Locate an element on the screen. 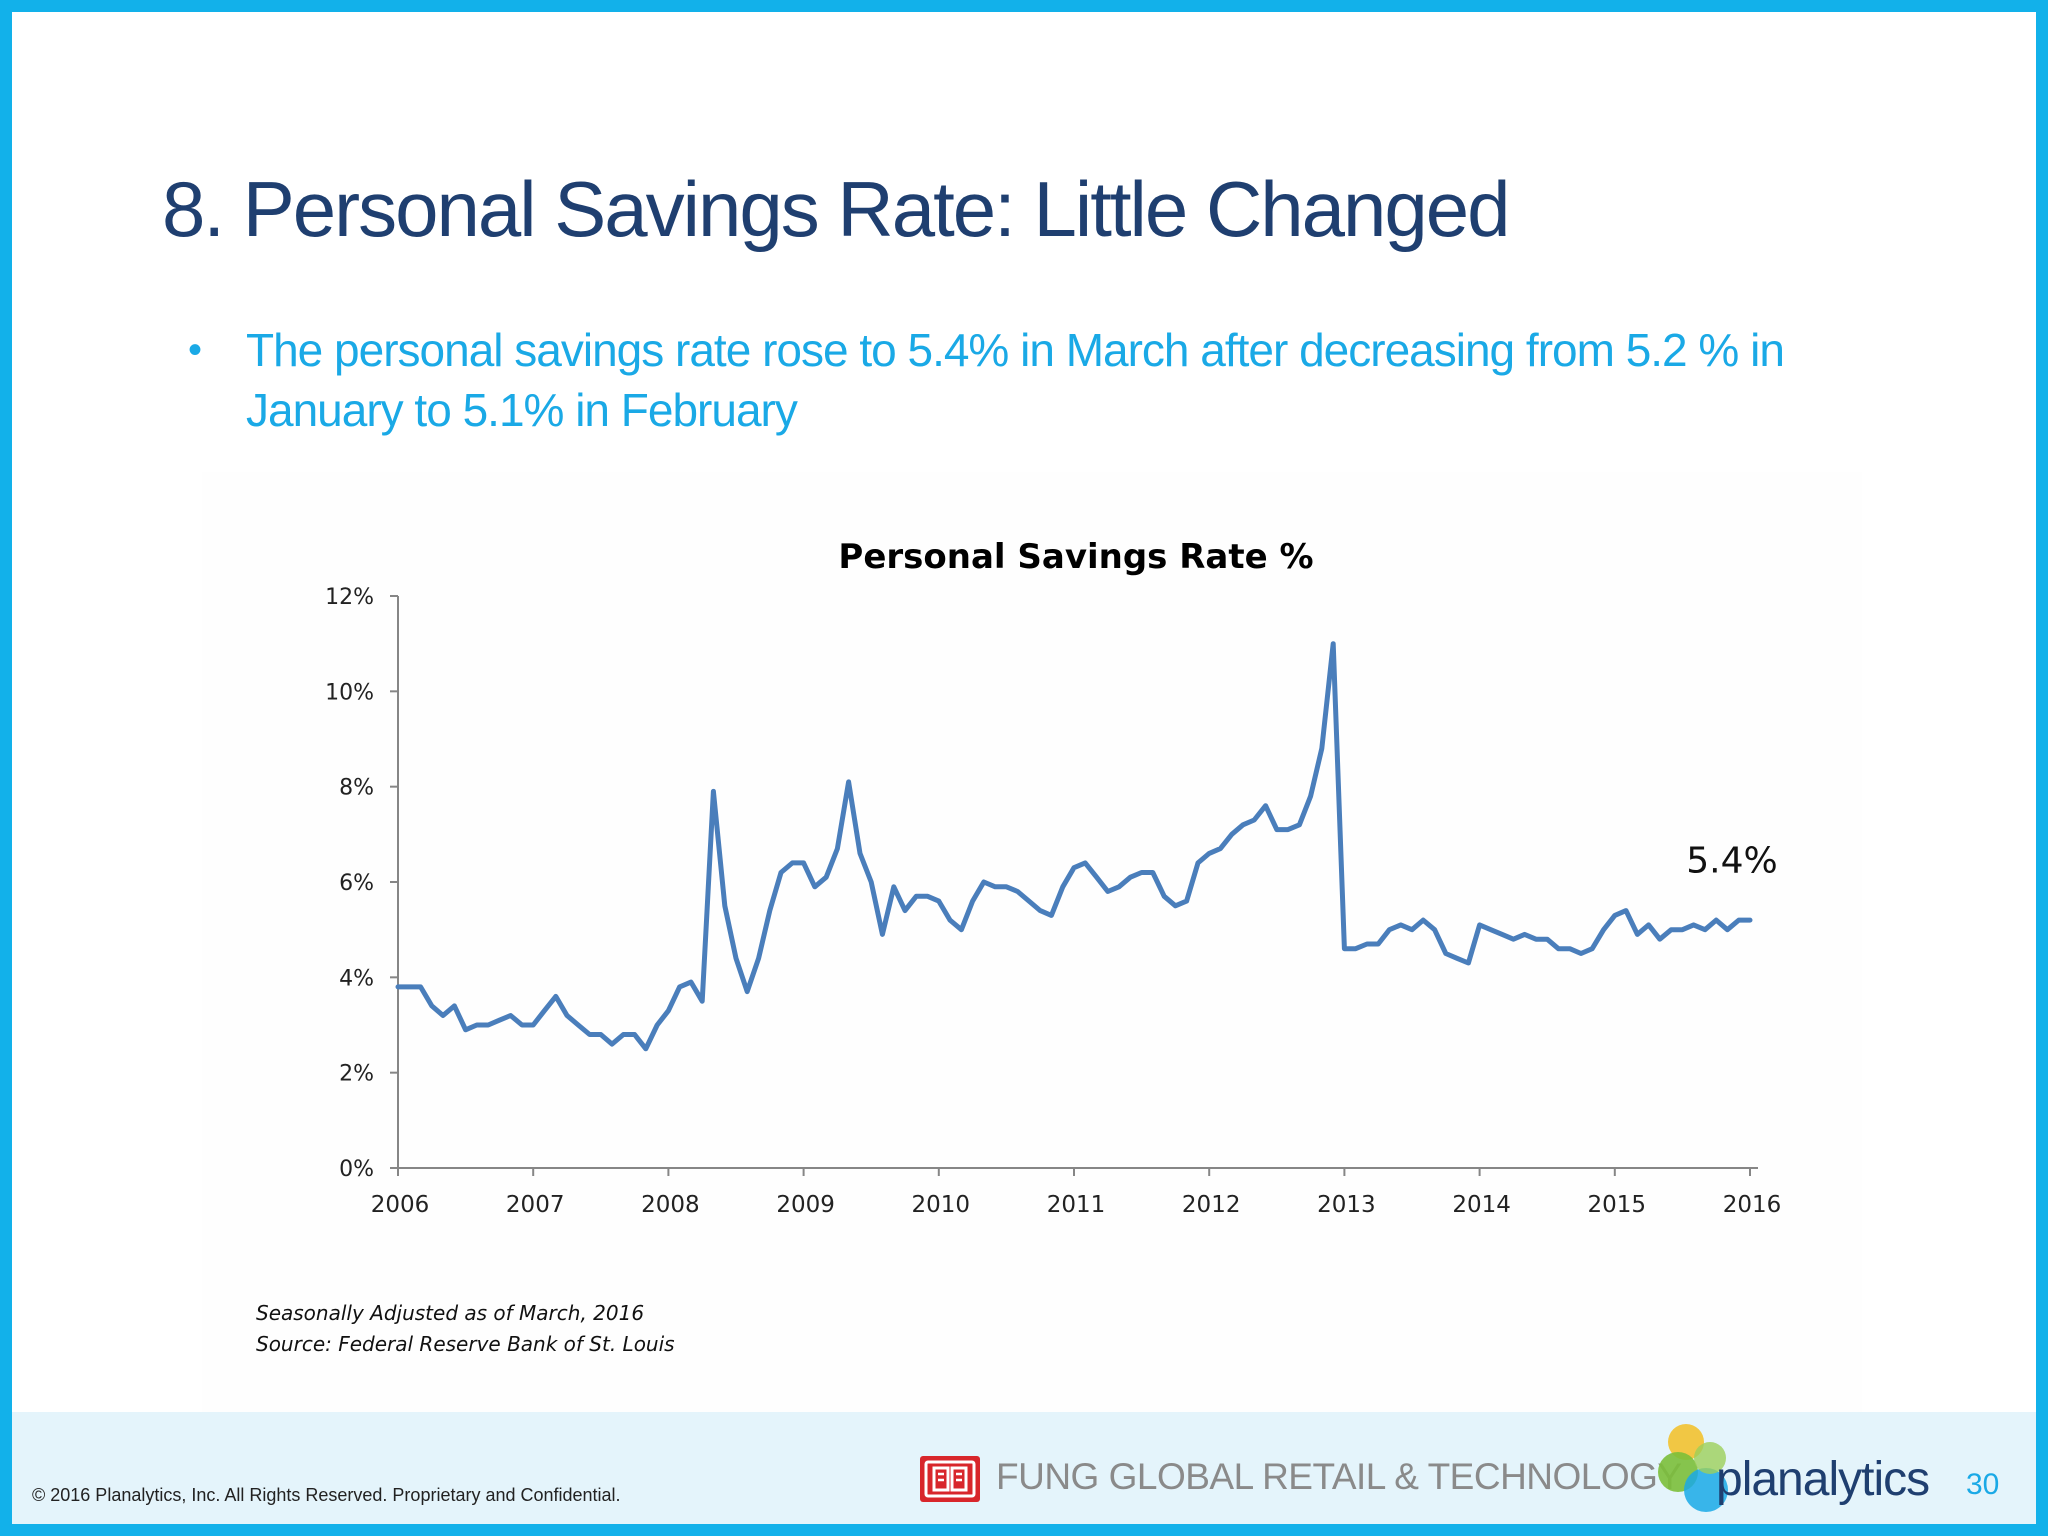  fung-logo-label: FUNG GLOBAL RETAIL & TECHNOLOGY is located at coordinates (1339, 1476).